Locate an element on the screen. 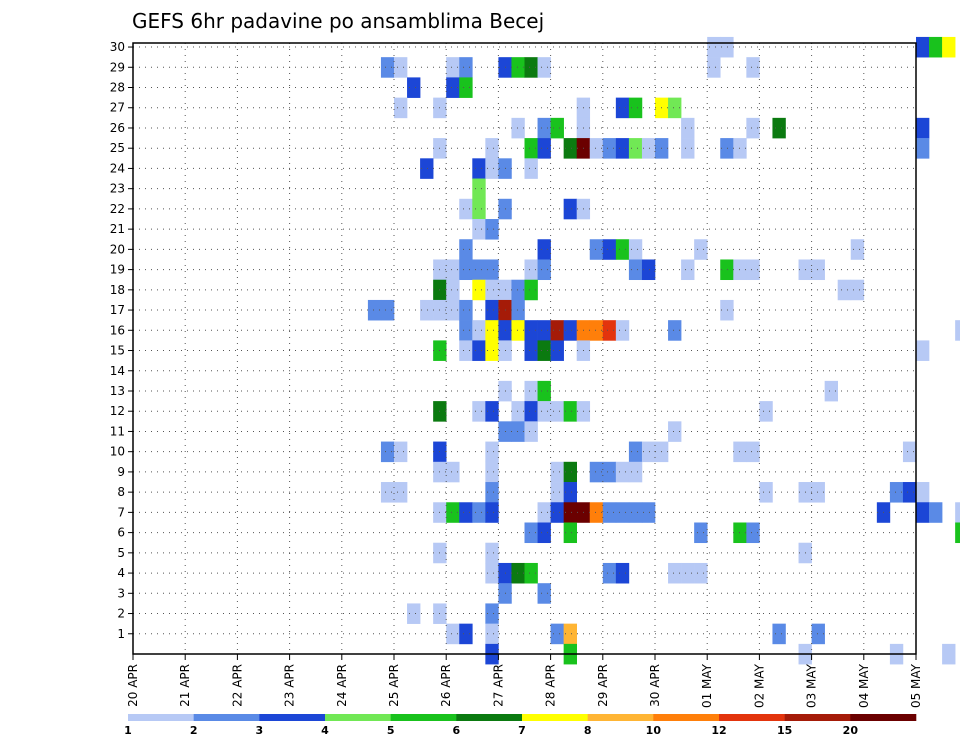  y-tick-label: 4 is located at coordinates (121, 573).